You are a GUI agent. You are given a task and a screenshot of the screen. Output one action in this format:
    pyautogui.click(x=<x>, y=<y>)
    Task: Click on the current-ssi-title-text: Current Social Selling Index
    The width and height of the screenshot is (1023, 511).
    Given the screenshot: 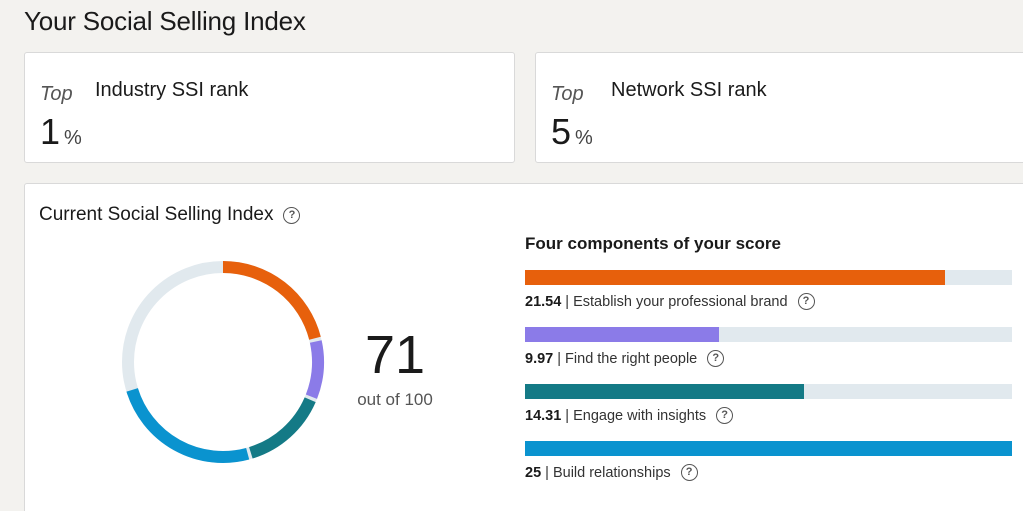 What is the action you would take?
    pyautogui.click(x=156, y=214)
    